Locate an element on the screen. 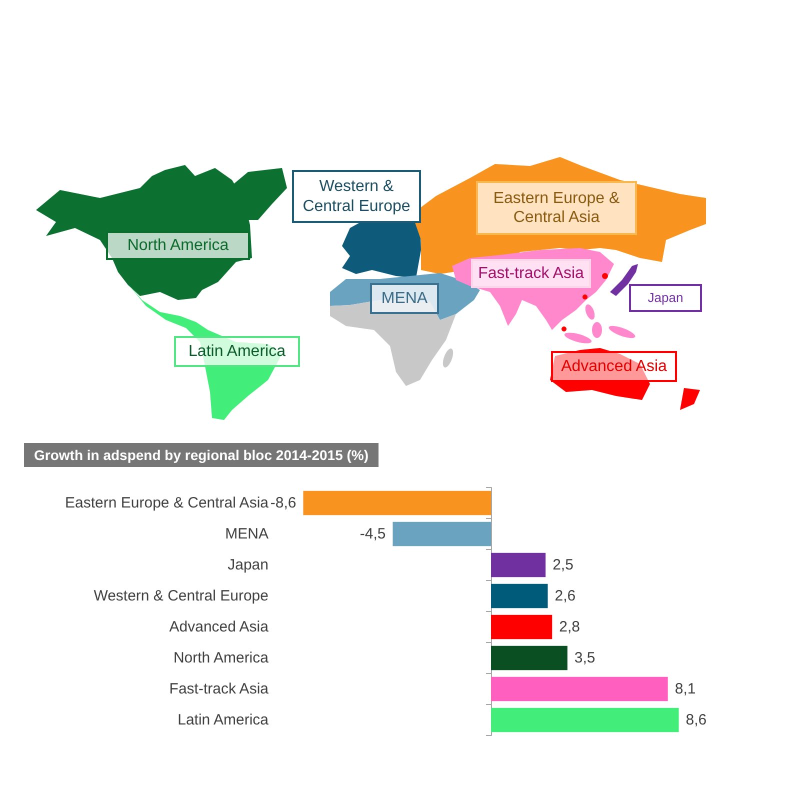 The image size is (812, 790). y-tick-label: Advanced Asia is located at coordinates (219, 627).